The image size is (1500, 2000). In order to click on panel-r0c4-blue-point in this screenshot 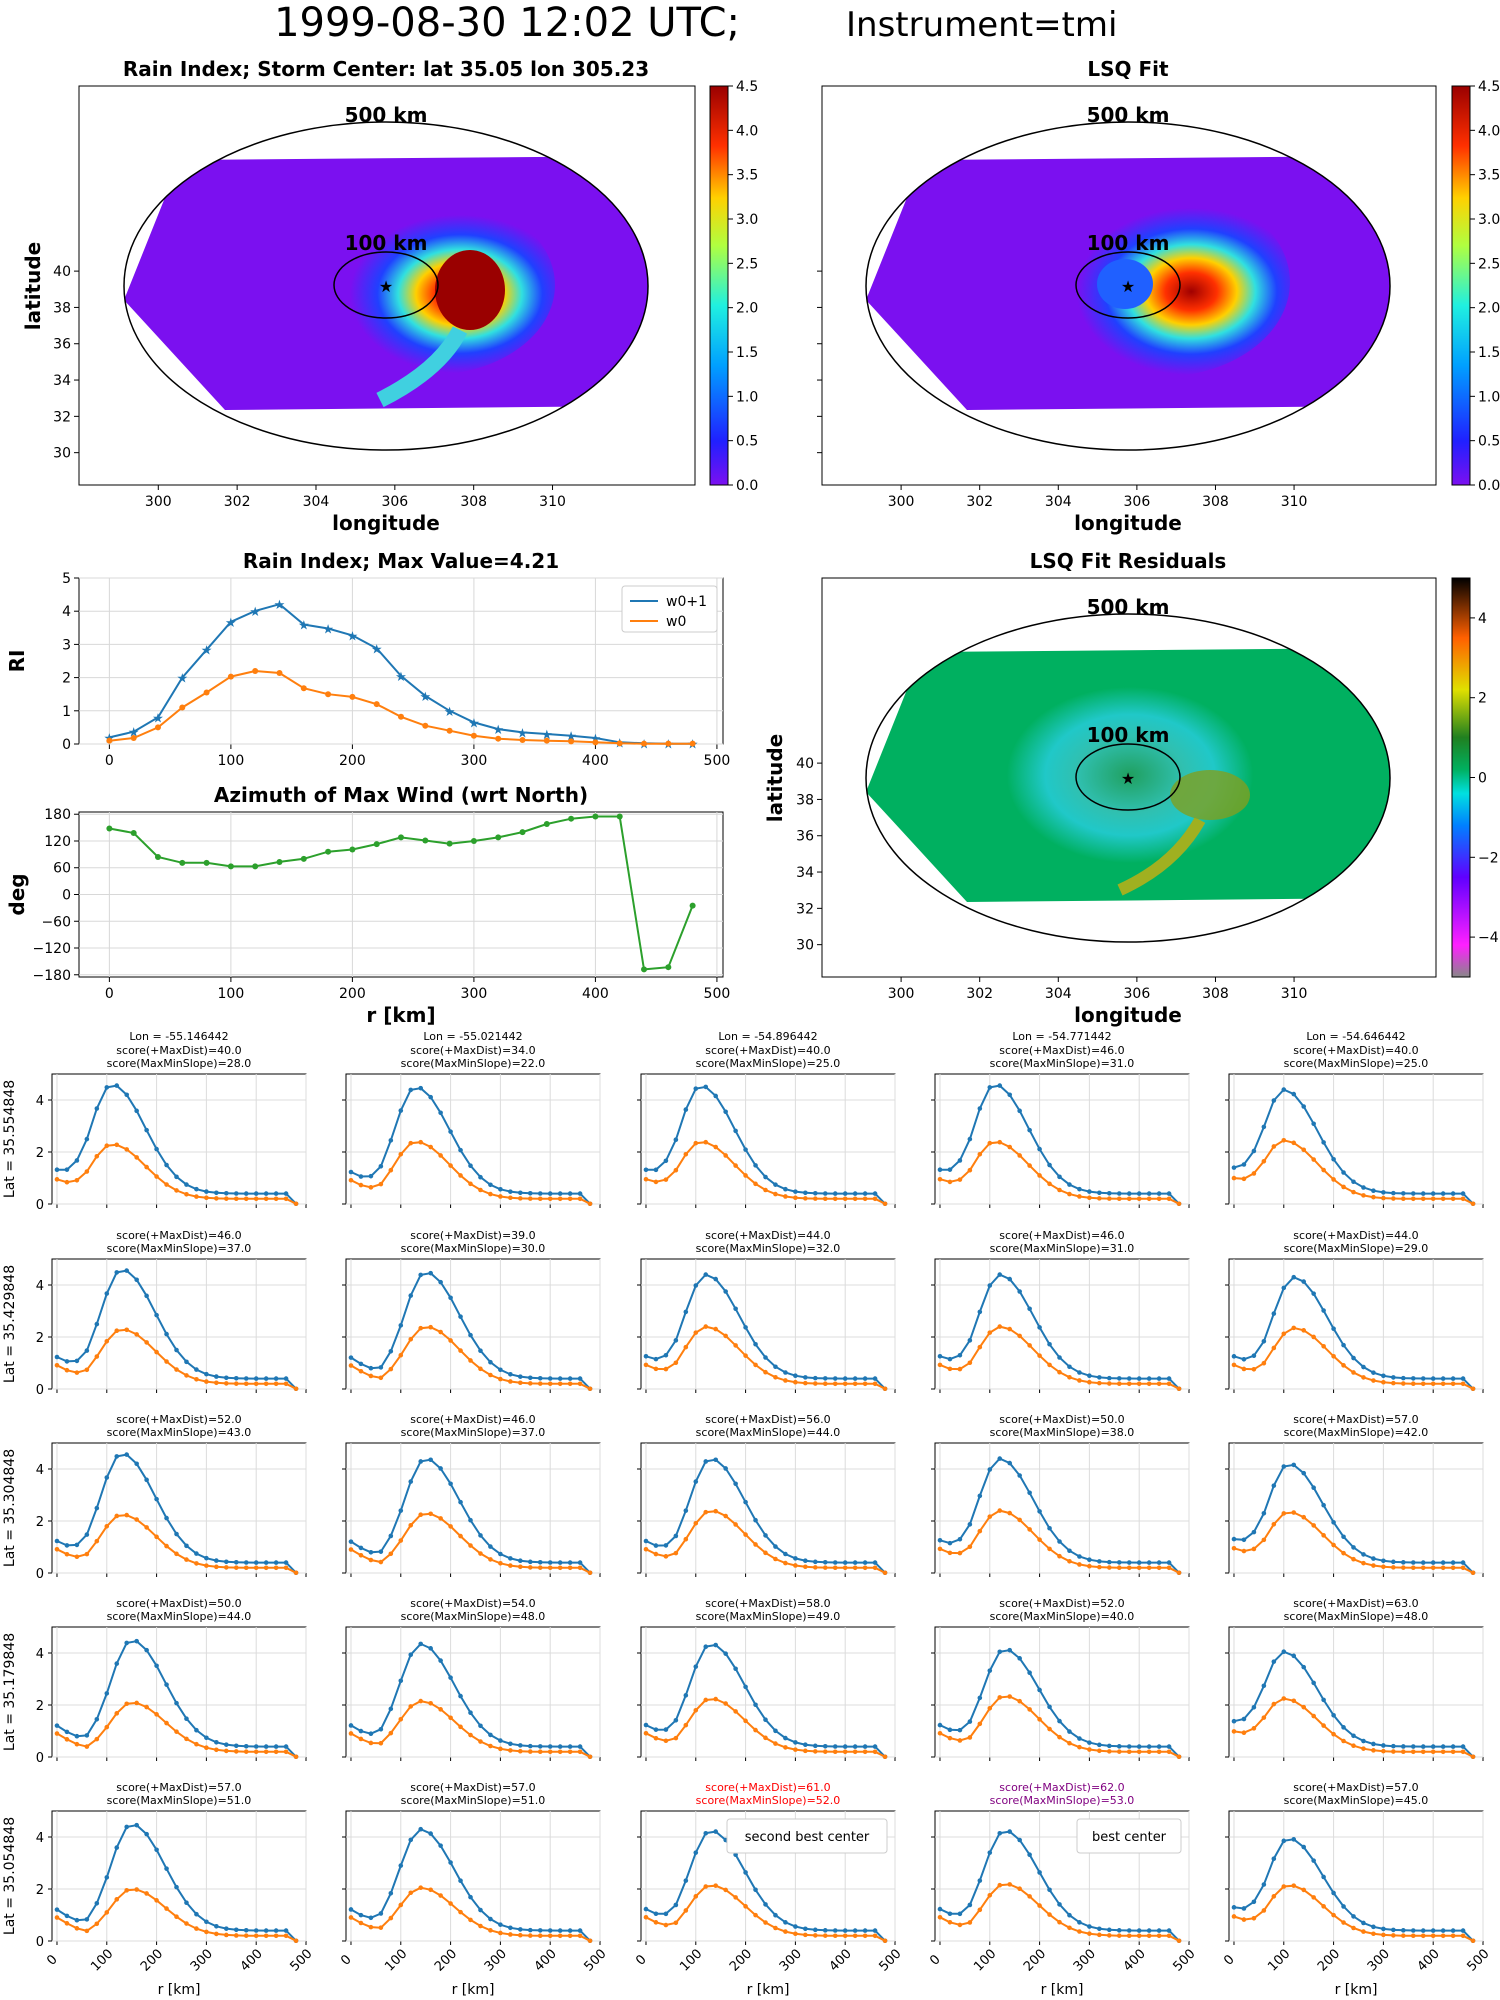, I will do `click(1333, 1159)`.